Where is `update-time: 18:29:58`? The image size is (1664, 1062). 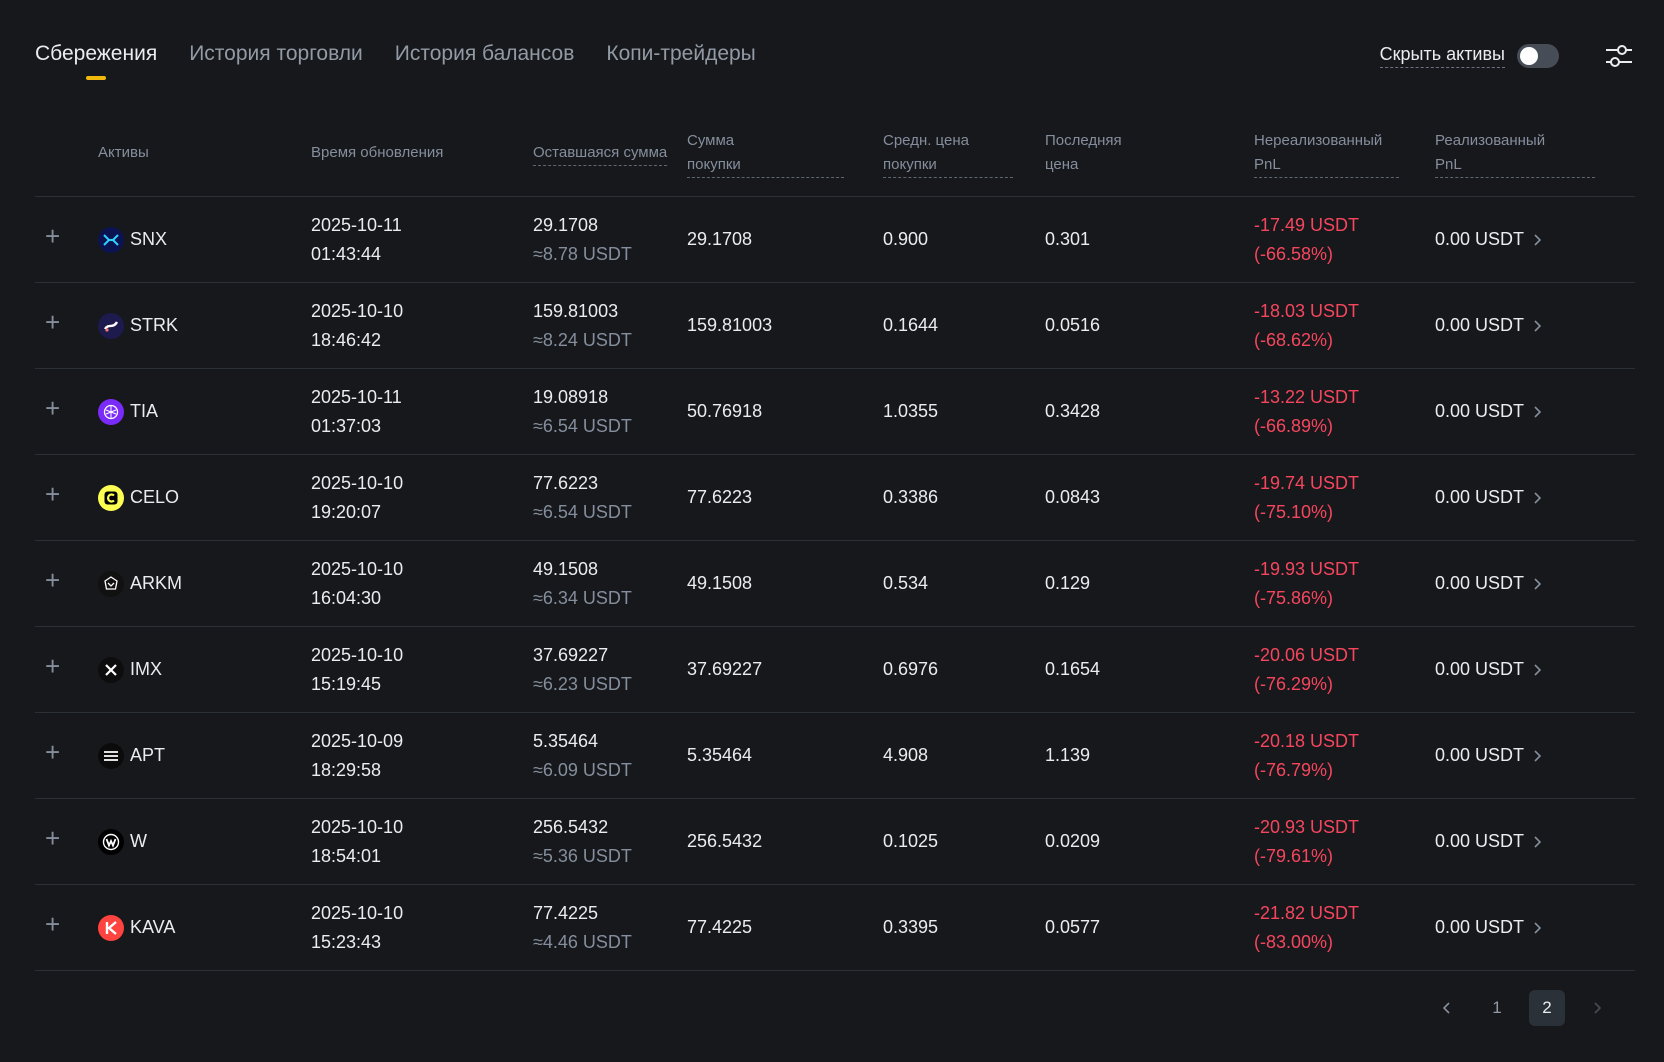
update-time: 18:29:58 is located at coordinates (346, 769).